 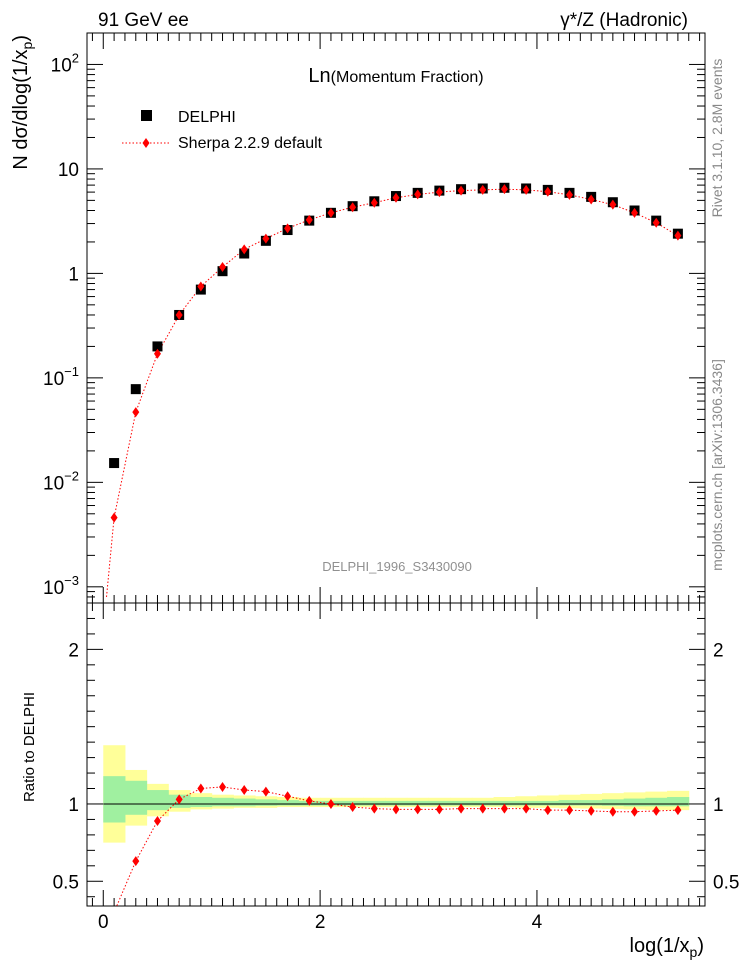 What do you see at coordinates (207, 117) in the screenshot?
I see `legend-data-label: DELPHI` at bounding box center [207, 117].